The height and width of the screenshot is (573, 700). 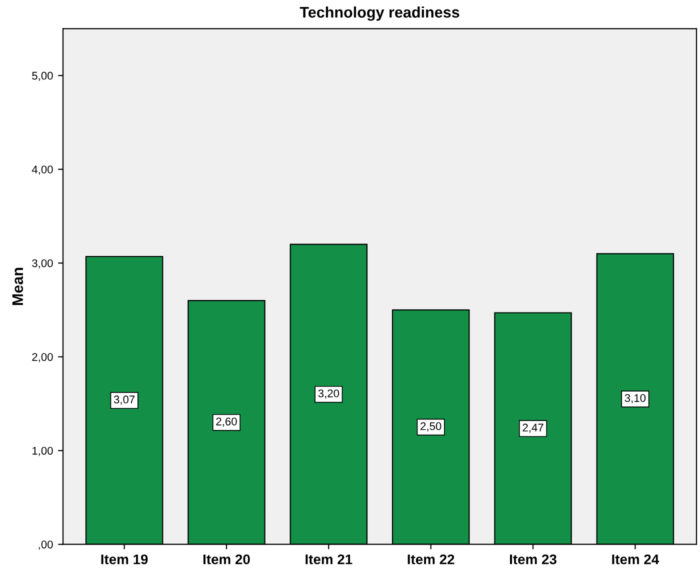 I want to click on y-tick-label: 5,00, so click(x=42, y=76).